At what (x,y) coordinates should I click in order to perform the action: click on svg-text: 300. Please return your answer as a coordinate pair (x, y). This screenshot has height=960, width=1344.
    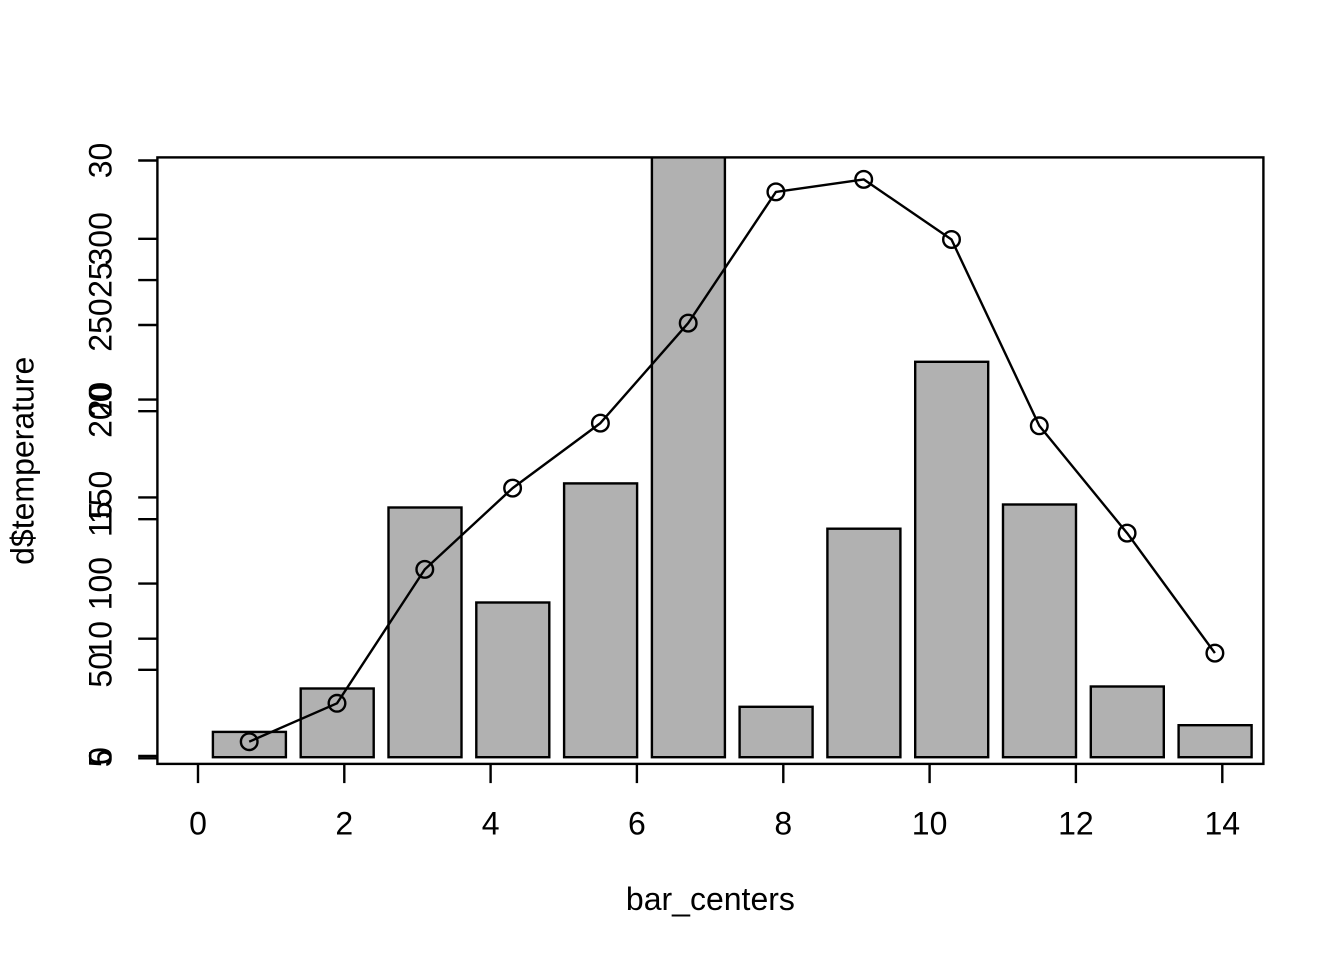
    Looking at the image, I should click on (101, 238).